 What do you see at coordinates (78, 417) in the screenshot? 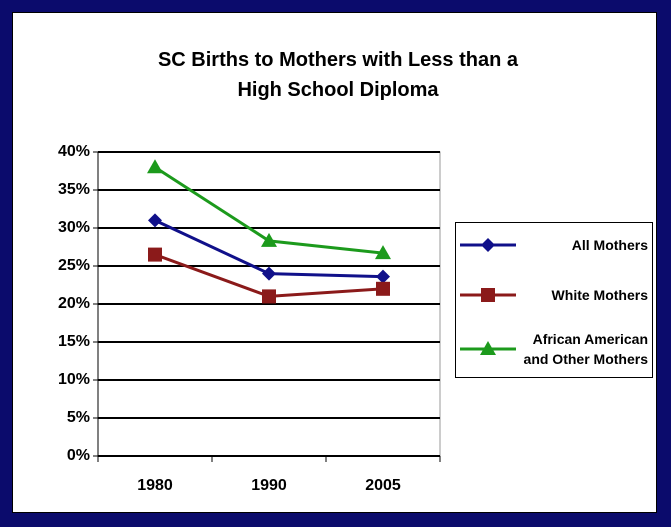
I see `y-tick-label: 5%` at bounding box center [78, 417].